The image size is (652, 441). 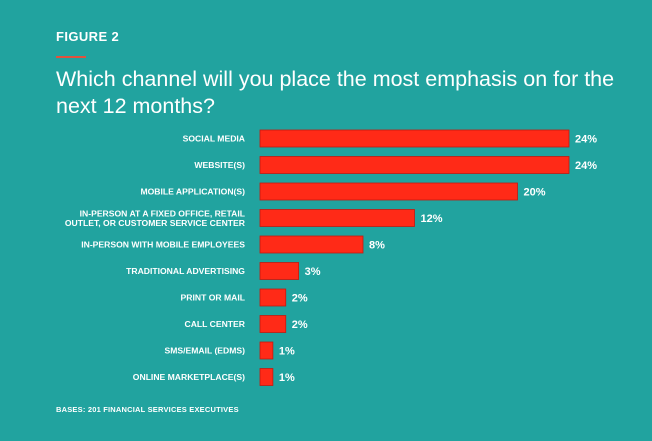 What do you see at coordinates (71, 57) in the screenshot?
I see `title-accent-rule` at bounding box center [71, 57].